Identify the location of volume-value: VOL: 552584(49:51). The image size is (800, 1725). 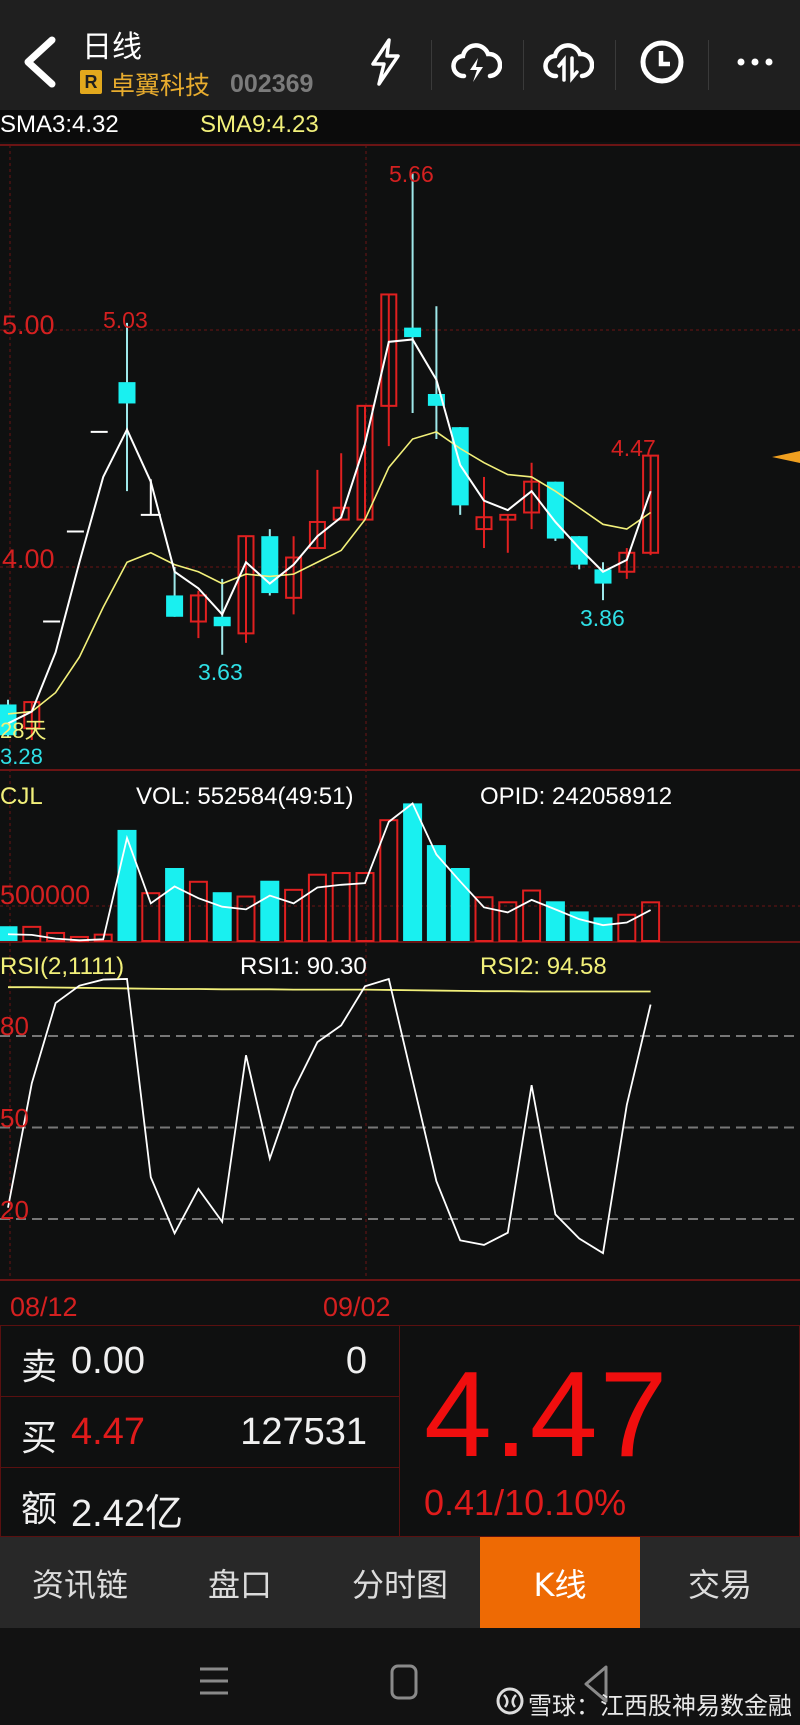
(245, 796).